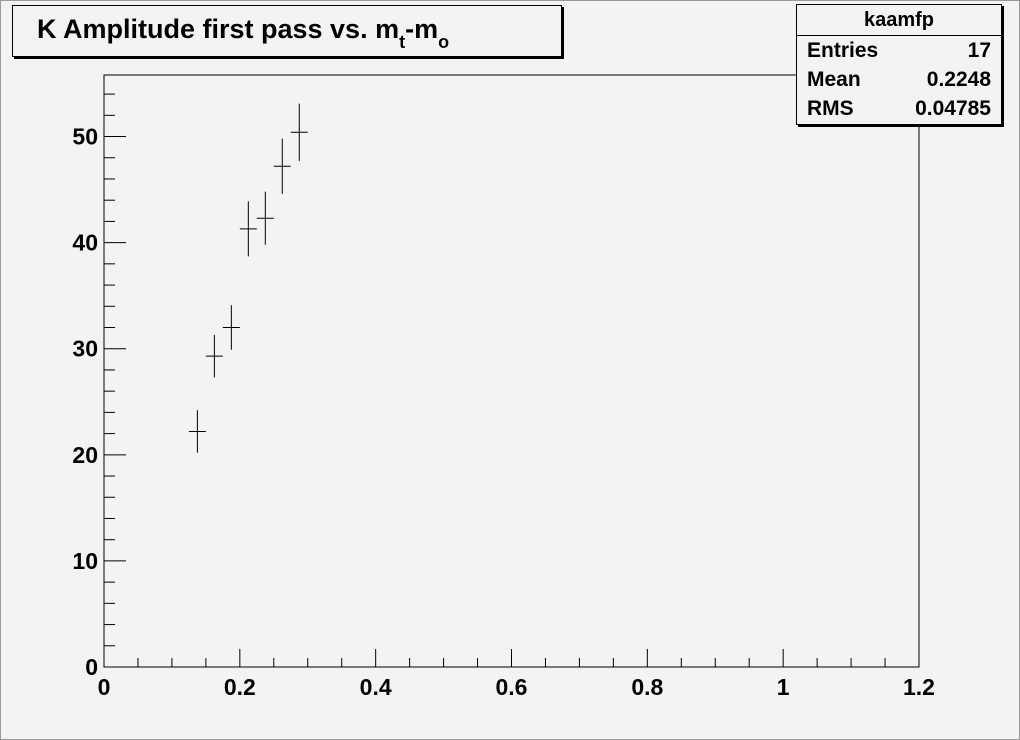 The width and height of the screenshot is (1020, 740). Describe the element at coordinates (85, 349) in the screenshot. I see `y-tick-label: 30` at that location.